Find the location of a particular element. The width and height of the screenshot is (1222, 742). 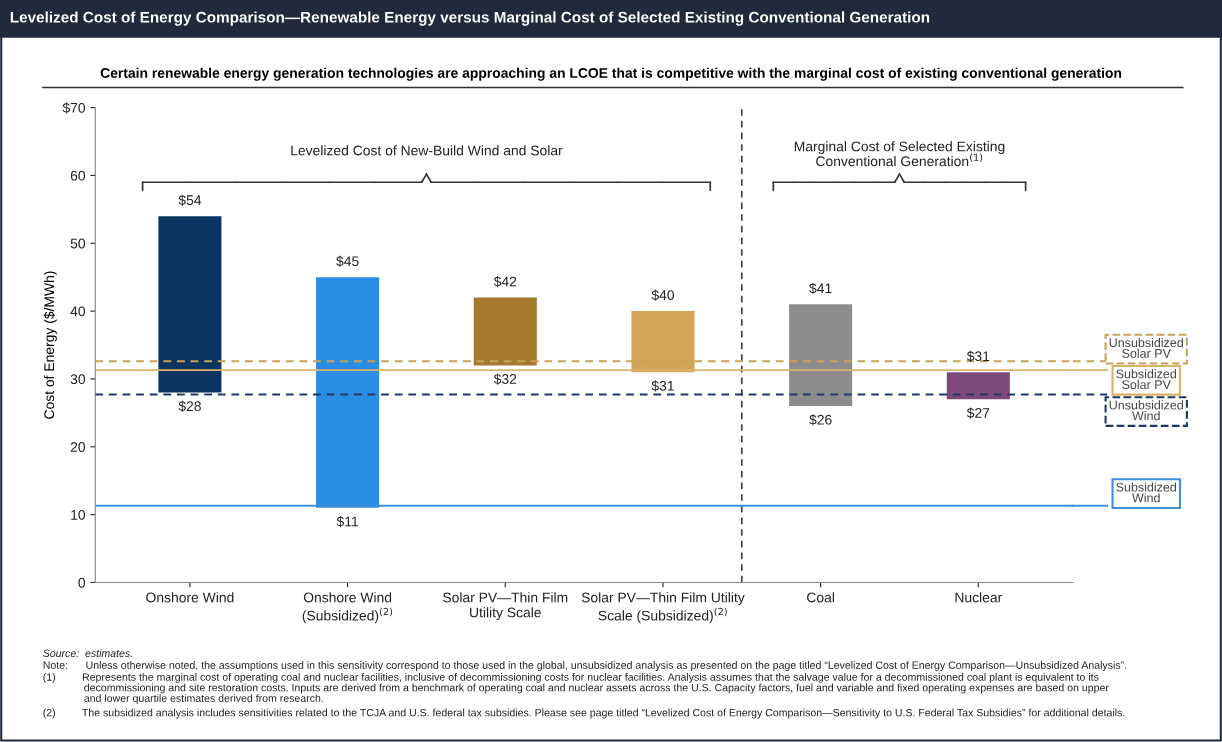

annotation: Marginal Cost of Selected Existing Conventional Generation$^{(1)}$ is located at coordinates (899, 154).